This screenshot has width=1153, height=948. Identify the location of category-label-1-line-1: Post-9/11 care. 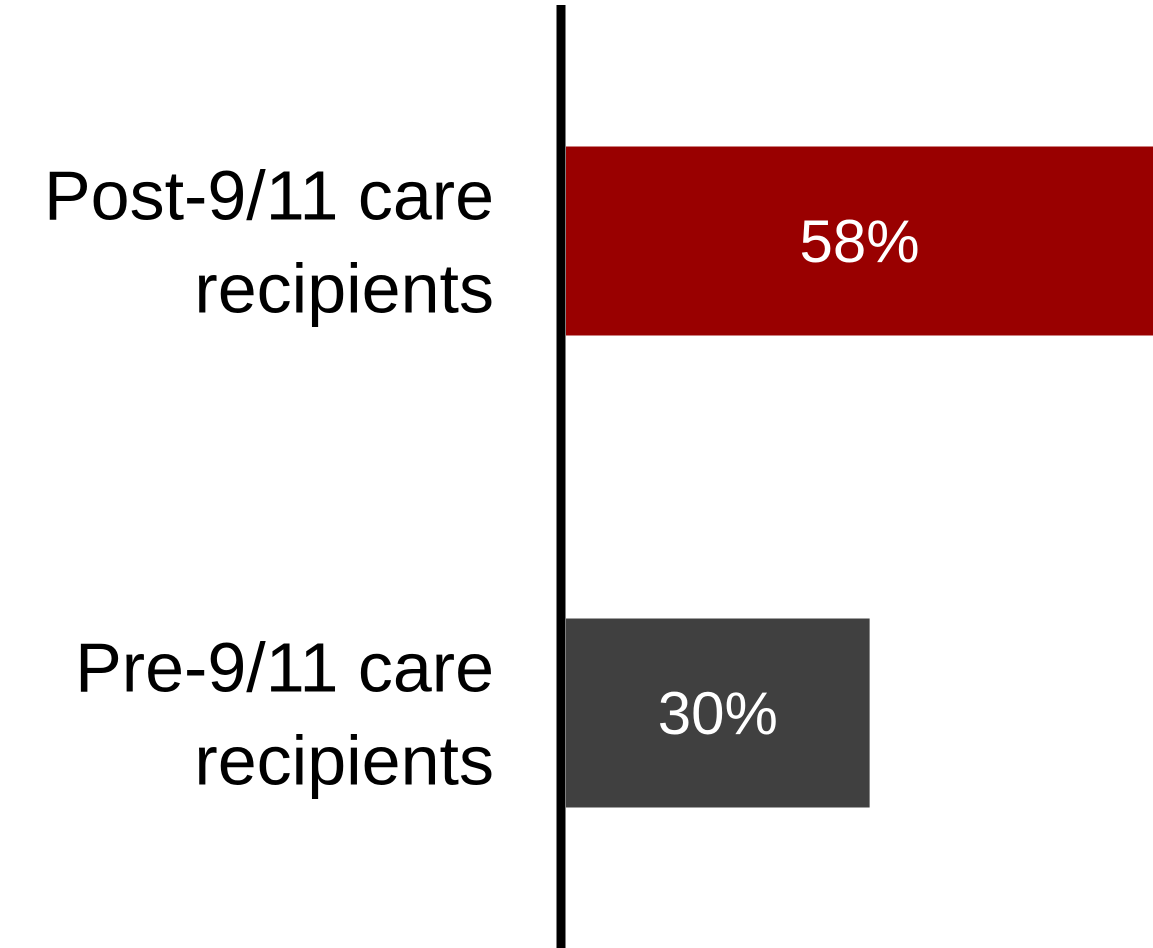
(269, 196).